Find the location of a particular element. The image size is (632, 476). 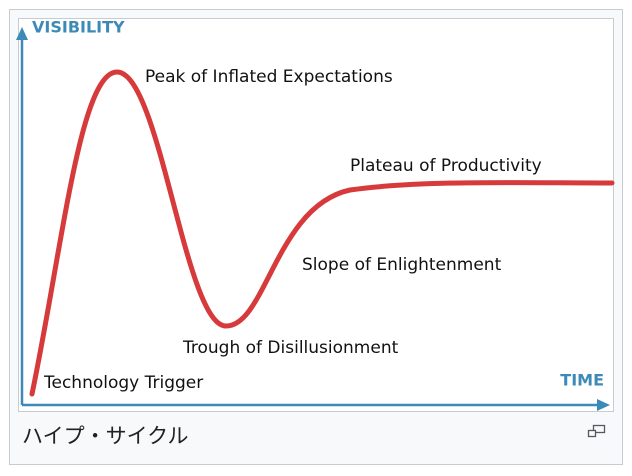

x-axis-label: TIME is located at coordinates (582, 380).